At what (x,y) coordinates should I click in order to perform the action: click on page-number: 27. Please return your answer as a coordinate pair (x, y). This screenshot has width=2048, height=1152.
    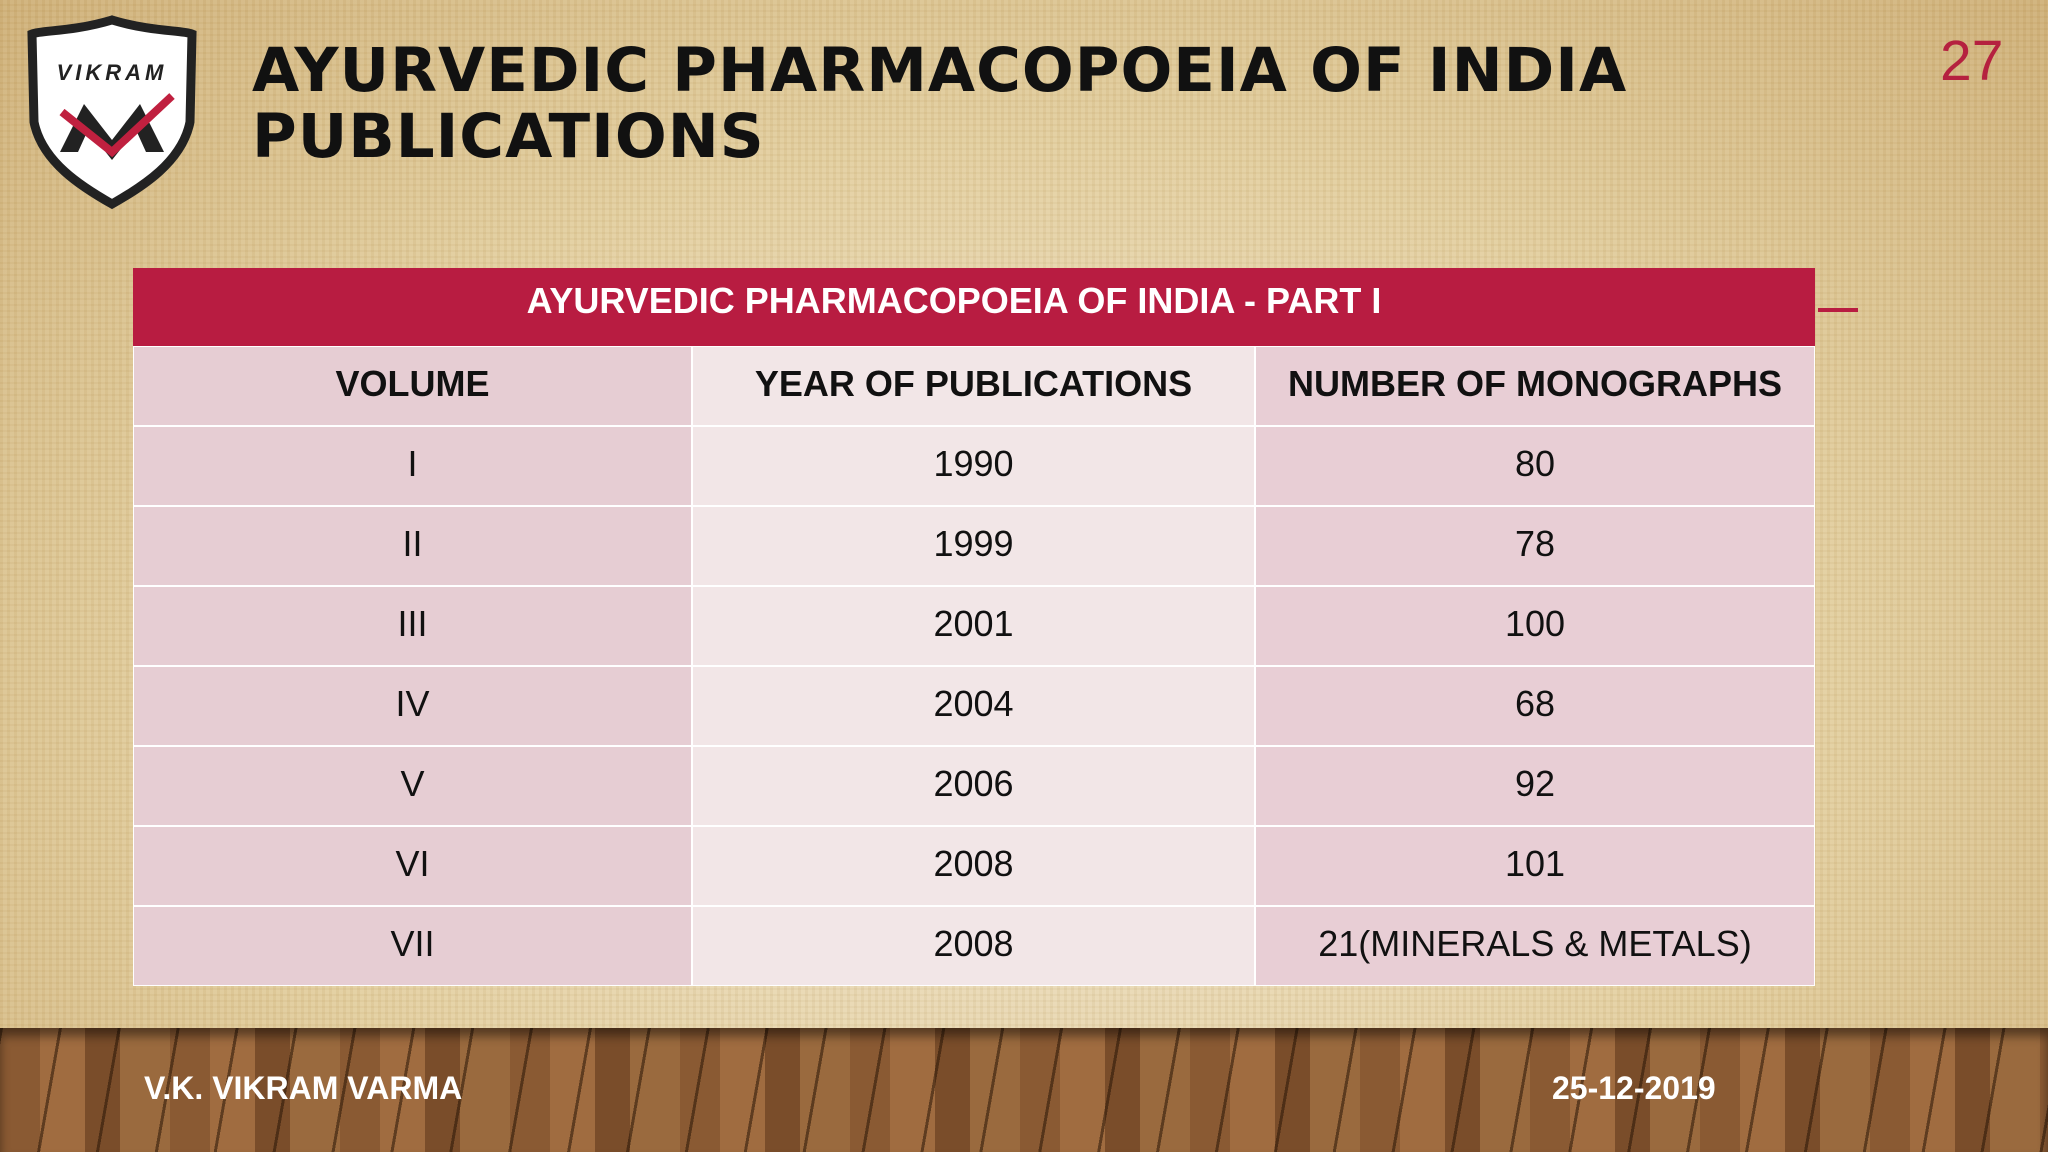
    Looking at the image, I should click on (1972, 61).